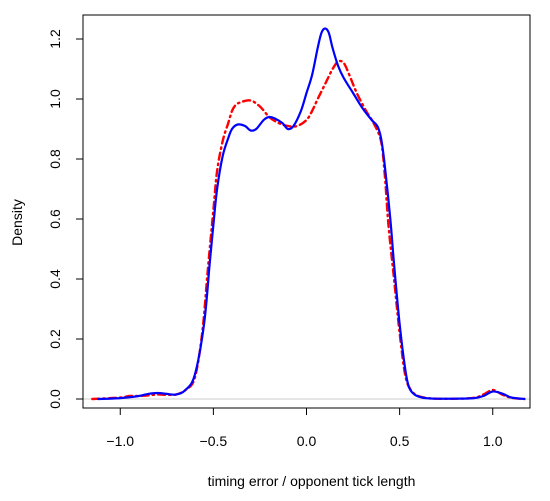 Image resolution: width=550 pixels, height=501 pixels. I want to click on x-axis-label: timing error / opponent tick length, so click(312, 481).